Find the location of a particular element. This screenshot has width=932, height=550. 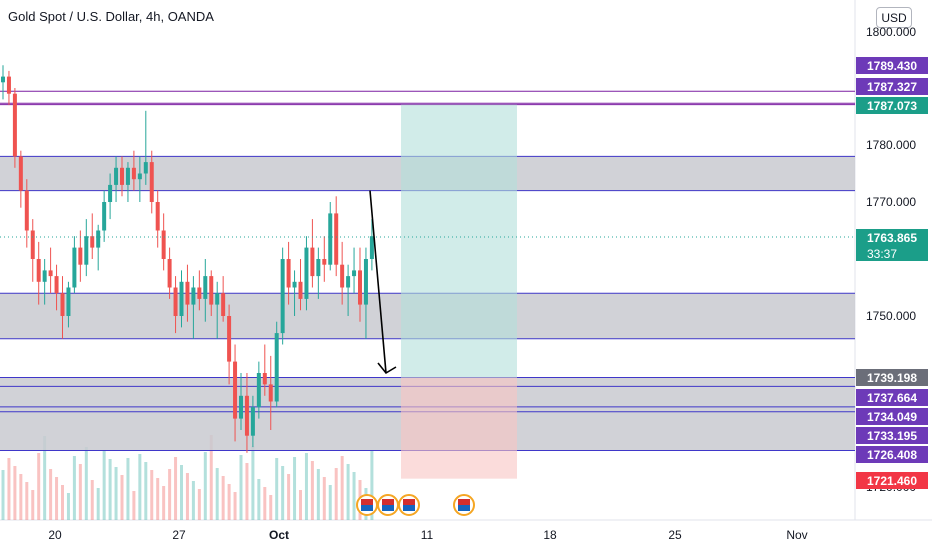

price-tag: 1721.460 is located at coordinates (892, 480).